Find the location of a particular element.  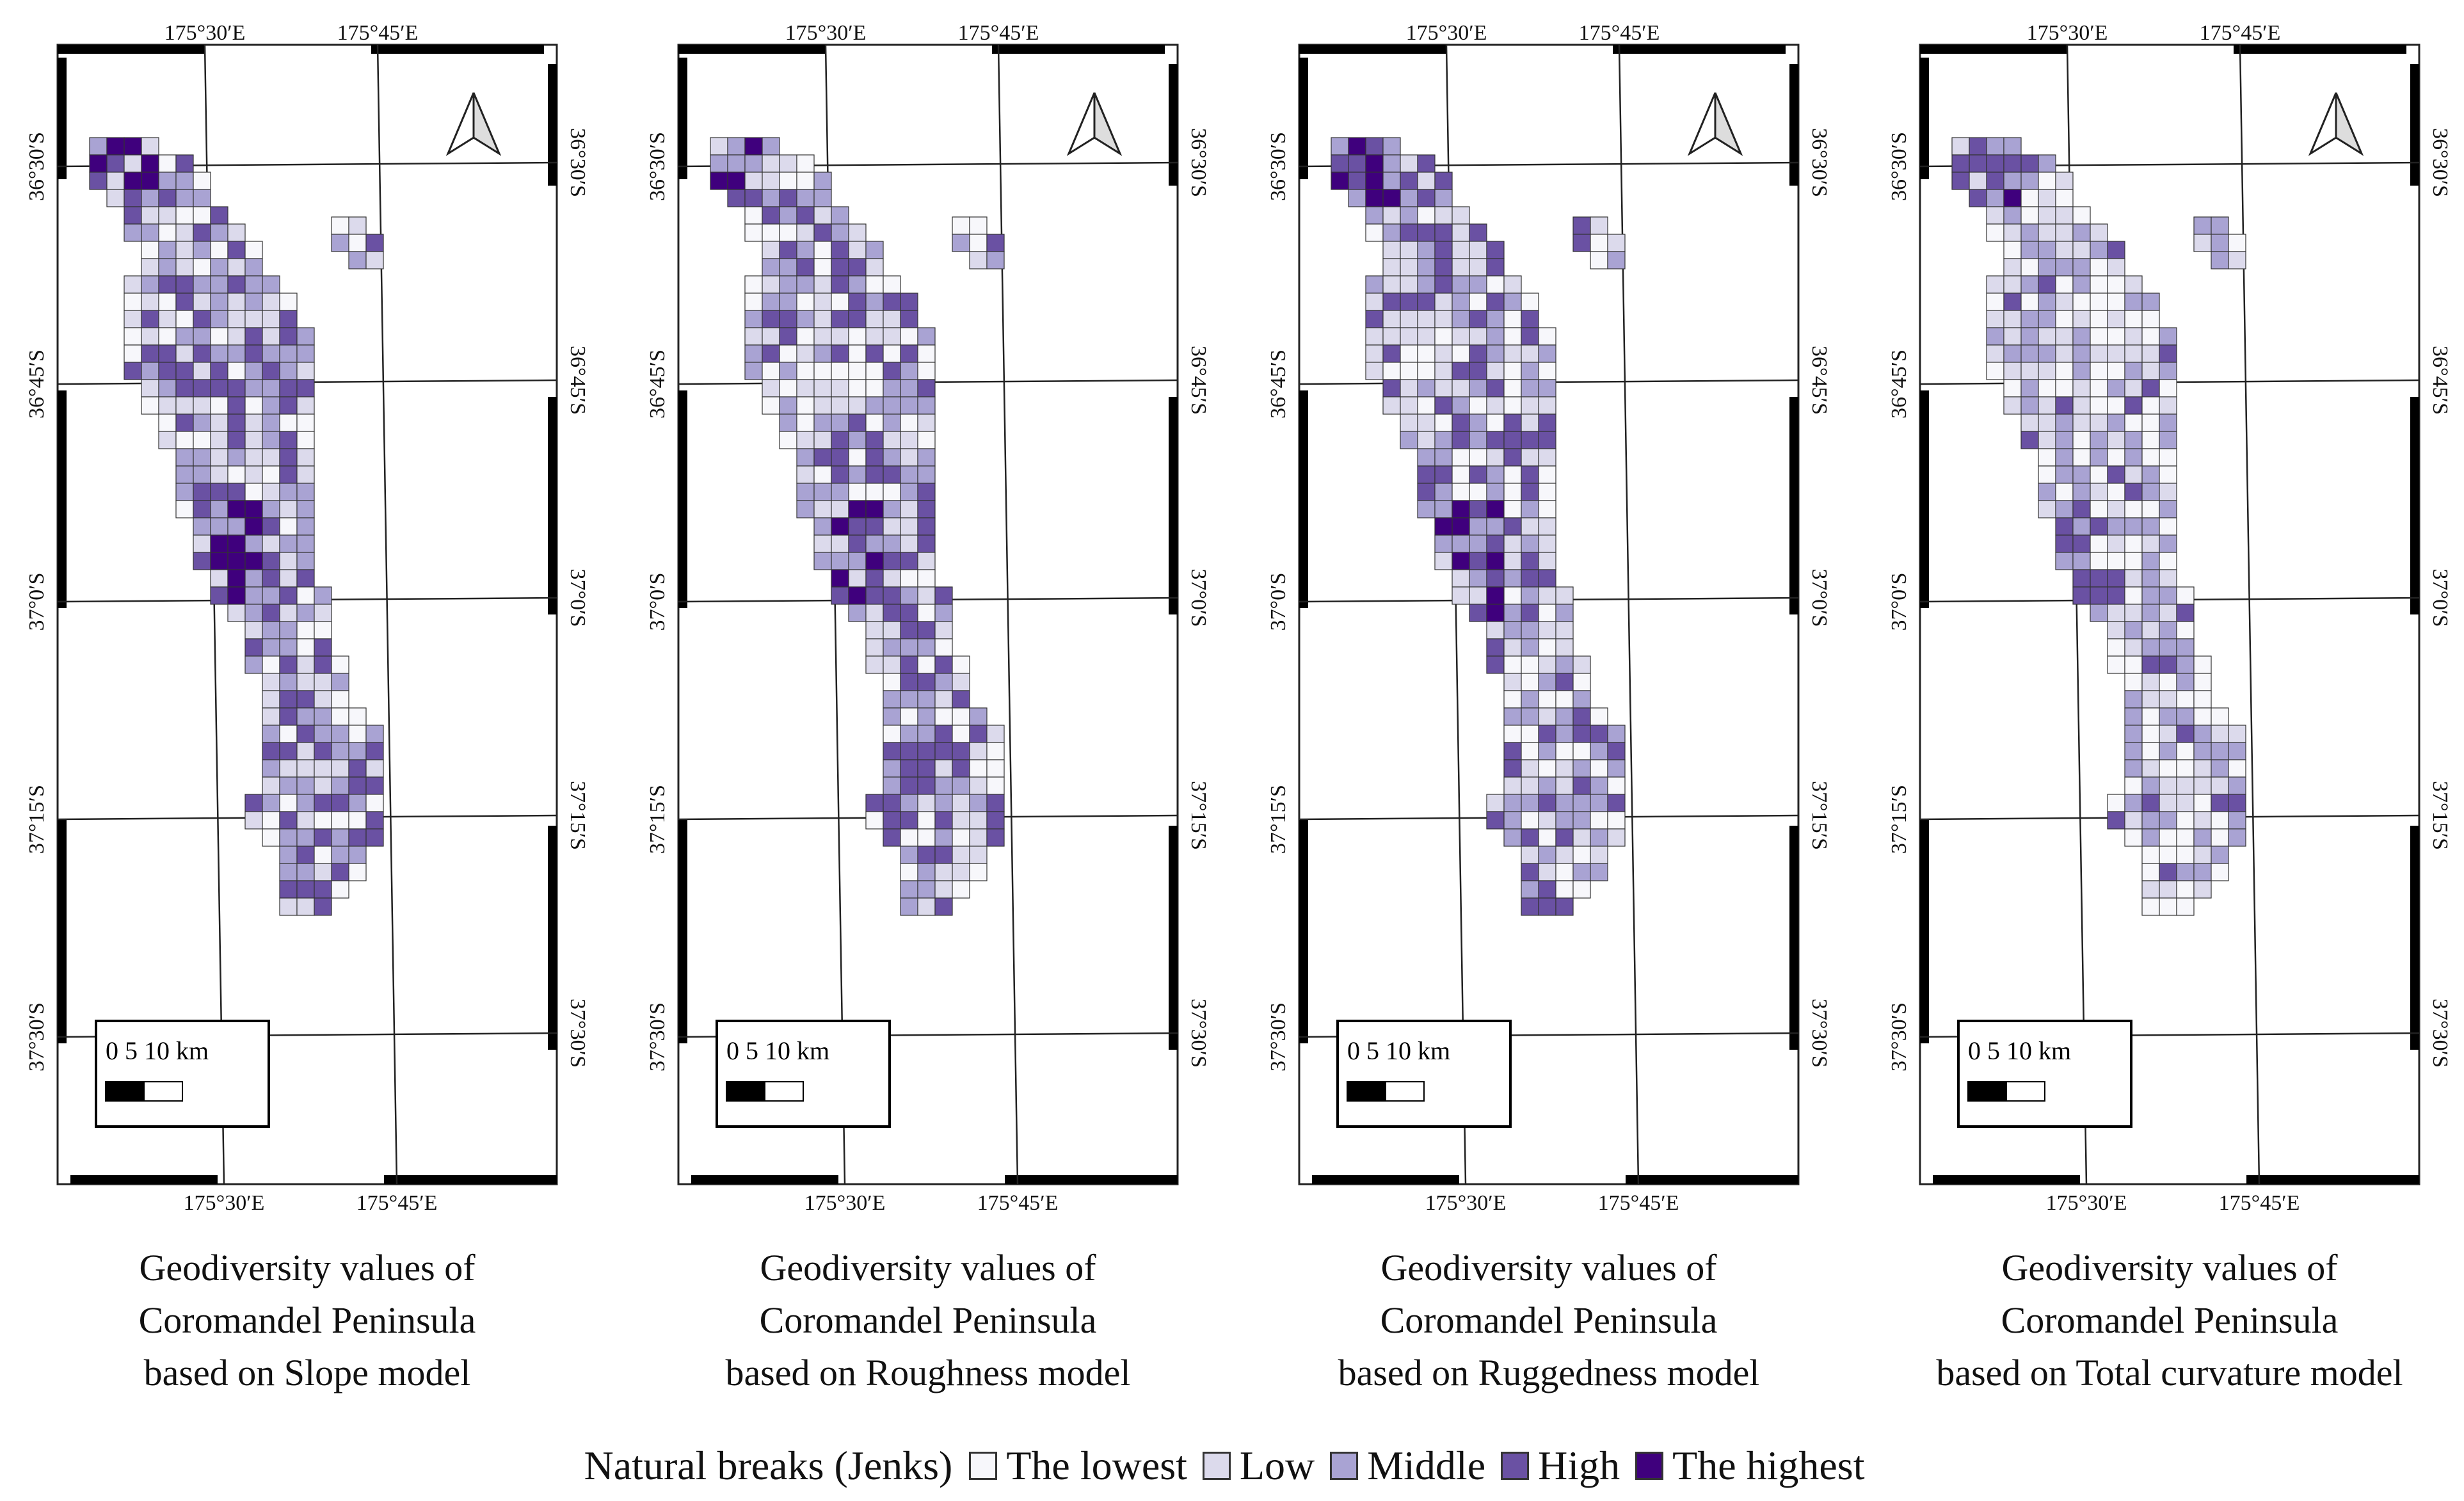

legend-item-lowest: The lowest is located at coordinates (1078, 1465).